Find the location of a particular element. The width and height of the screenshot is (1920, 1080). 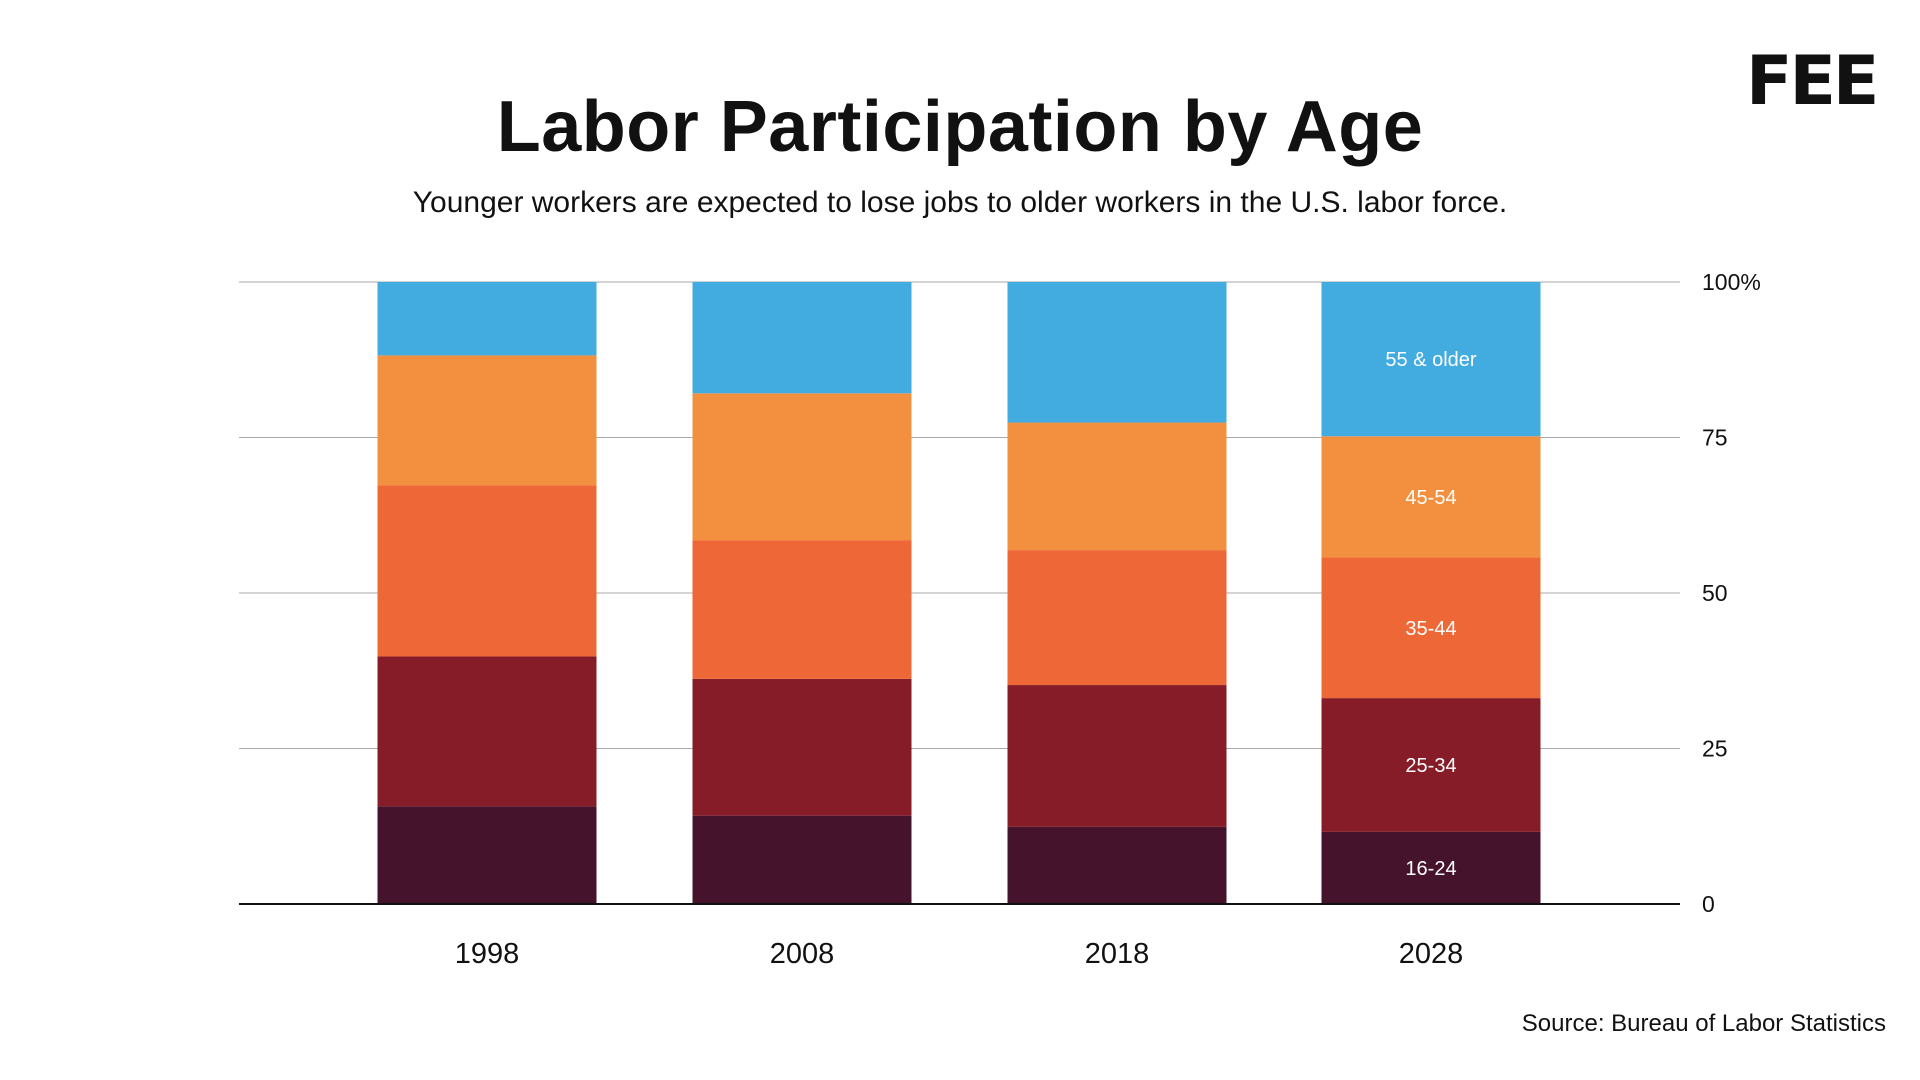

bar-segment-45-54-2008 is located at coordinates (802, 467).